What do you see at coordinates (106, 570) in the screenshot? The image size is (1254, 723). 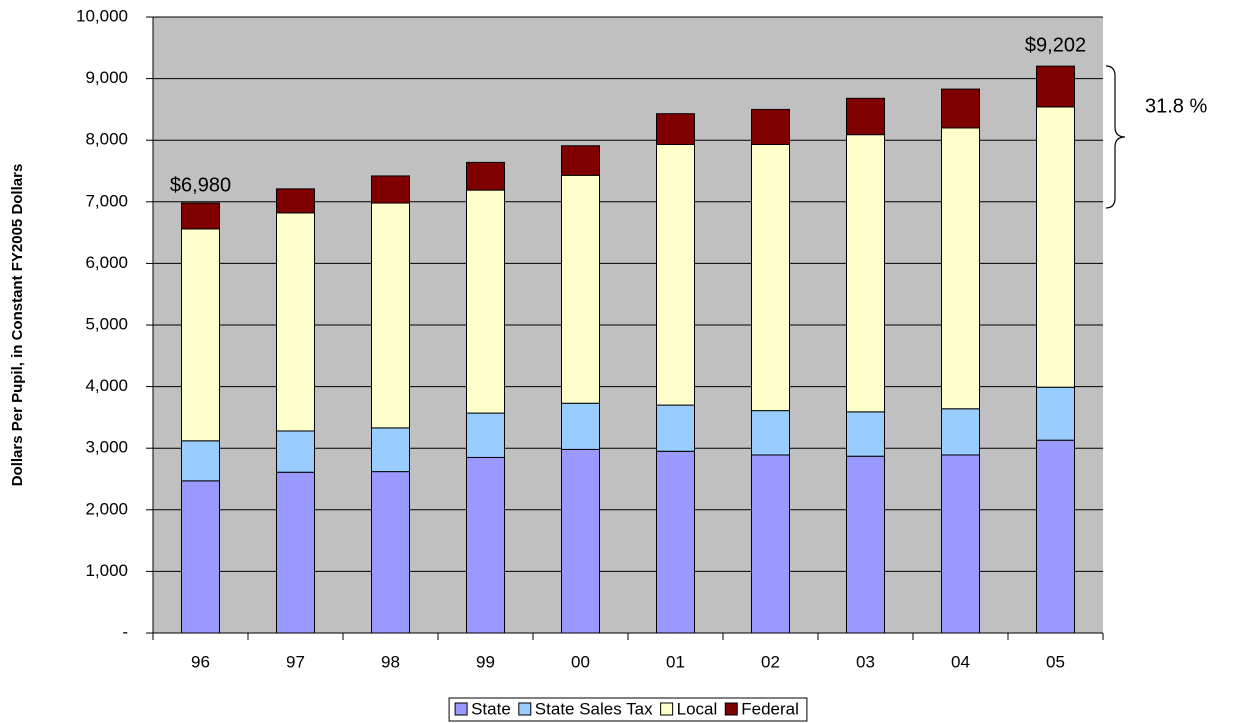 I see `y-tick-label: 1,000` at bounding box center [106, 570].